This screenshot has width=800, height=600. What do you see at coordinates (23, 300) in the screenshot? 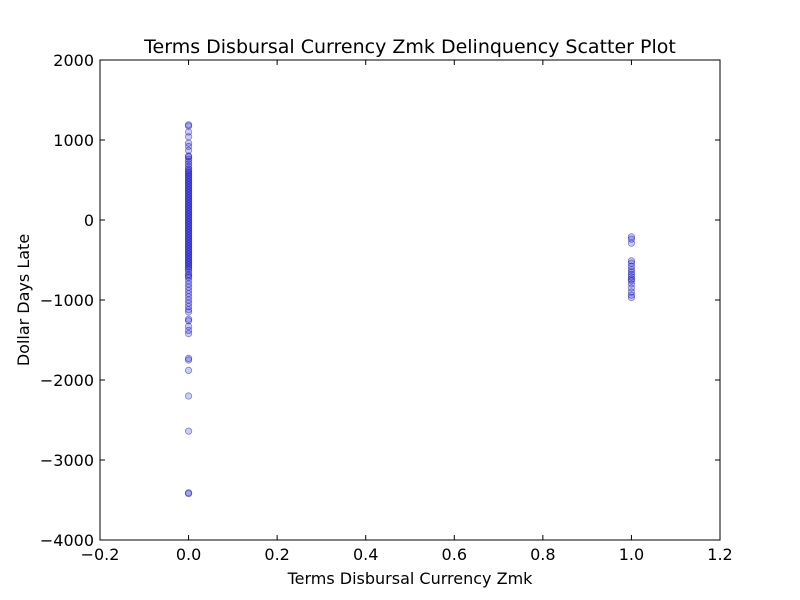
I see `y-axis-label: Dollar Days Late` at bounding box center [23, 300].